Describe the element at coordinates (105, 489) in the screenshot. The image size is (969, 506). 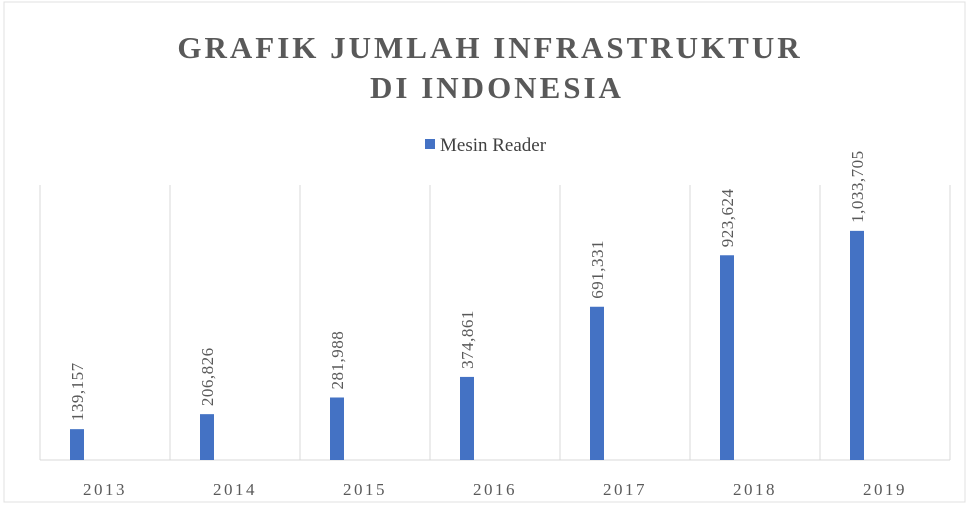
I see `x-tick-label: 2013` at that location.